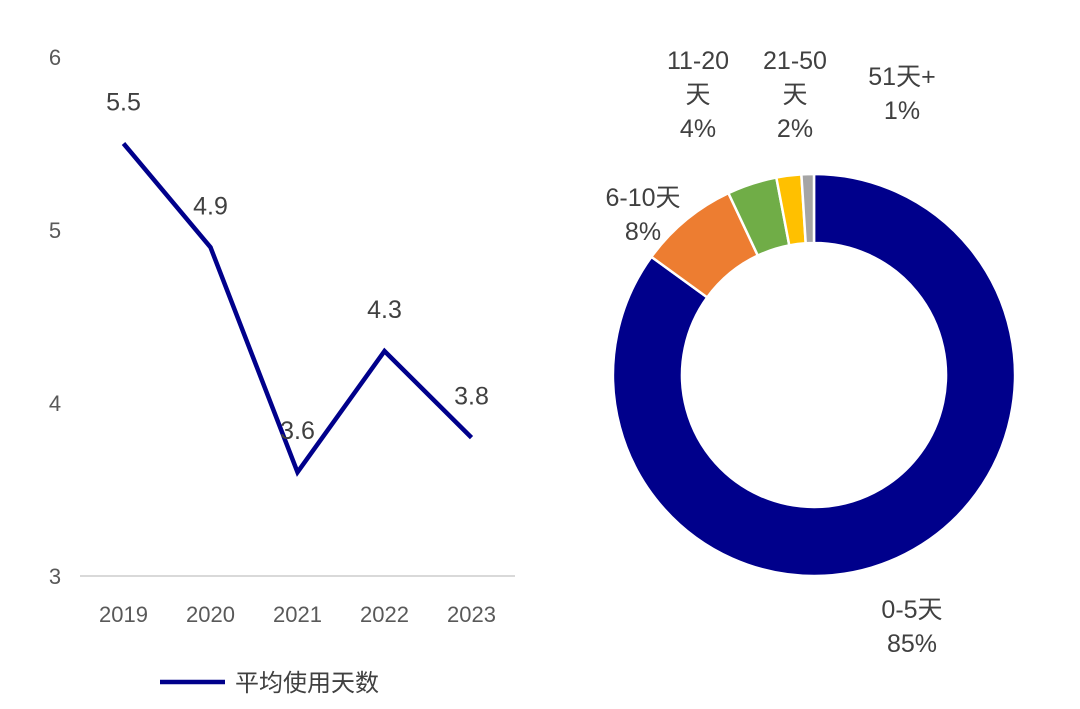 The height and width of the screenshot is (709, 1080). I want to click on x-tick-label: 2021, so click(297, 614).